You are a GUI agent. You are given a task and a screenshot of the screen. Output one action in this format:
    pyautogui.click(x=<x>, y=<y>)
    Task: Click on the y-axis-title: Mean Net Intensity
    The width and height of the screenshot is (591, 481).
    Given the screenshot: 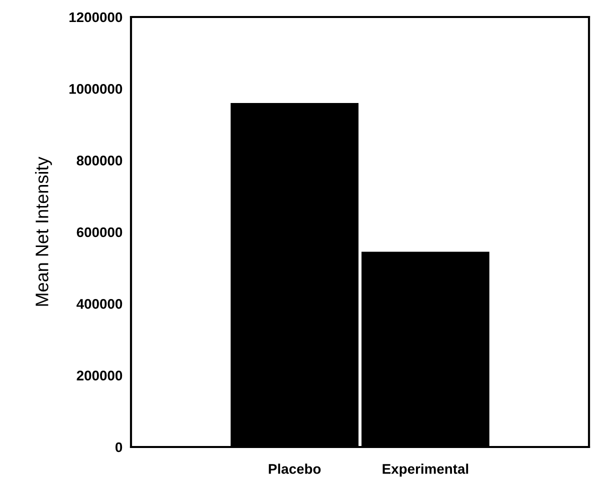 What is the action you would take?
    pyautogui.click(x=43, y=231)
    